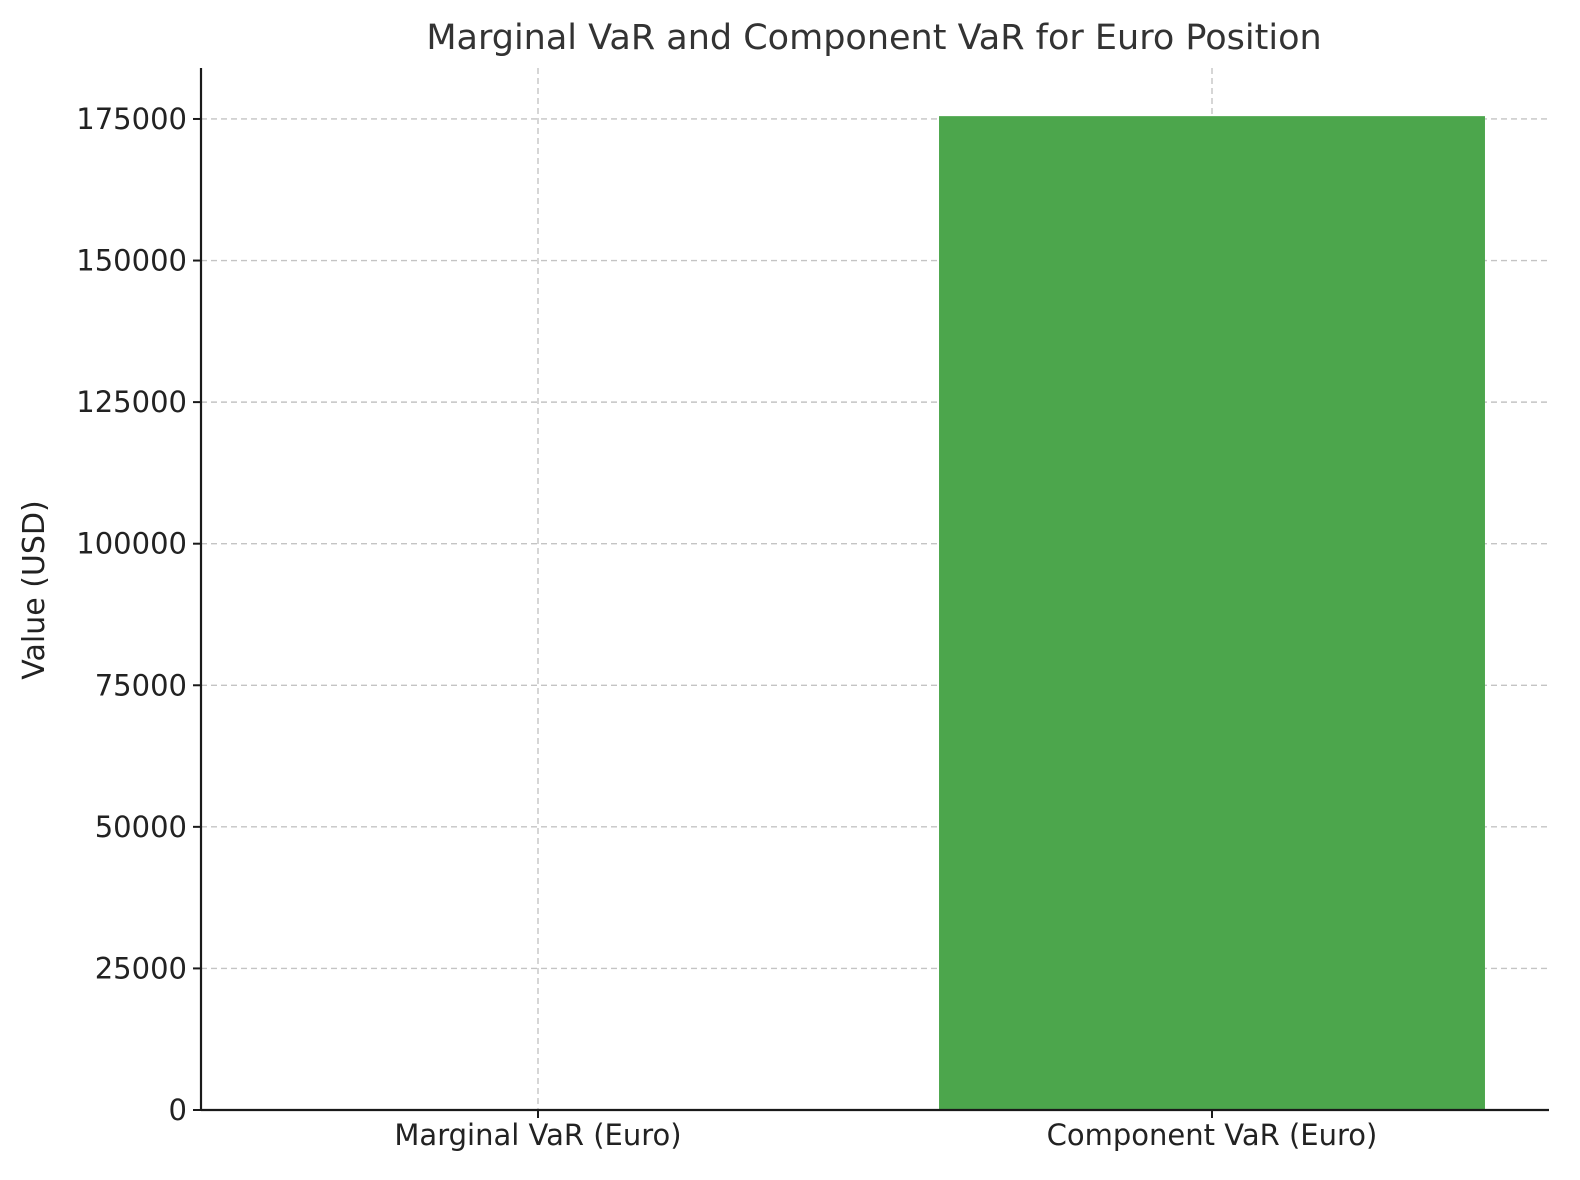  I want to click on y-tick-label: 175000, so click(131, 119).